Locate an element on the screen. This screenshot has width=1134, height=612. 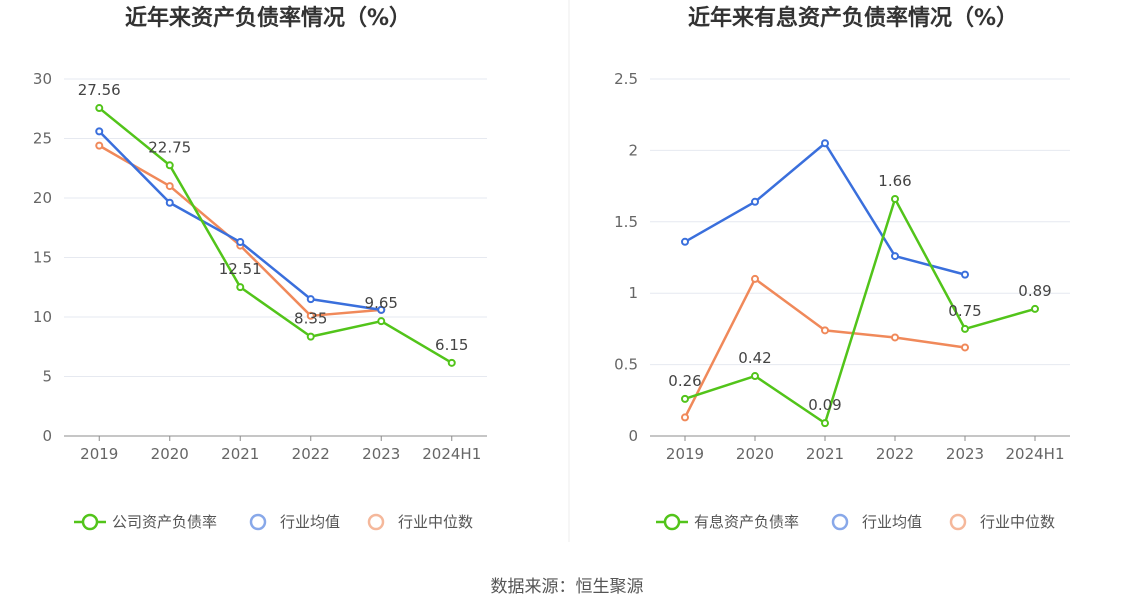
interest-ratio-legend-label: 有息资产负债率 is located at coordinates (746, 522).